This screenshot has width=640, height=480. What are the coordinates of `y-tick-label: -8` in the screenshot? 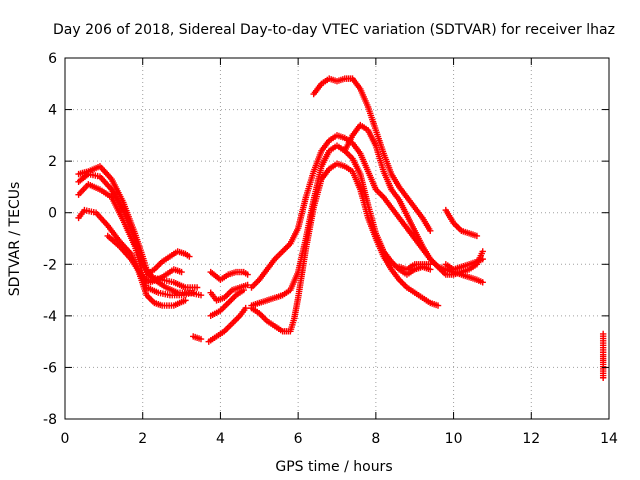 It's located at (50, 420).